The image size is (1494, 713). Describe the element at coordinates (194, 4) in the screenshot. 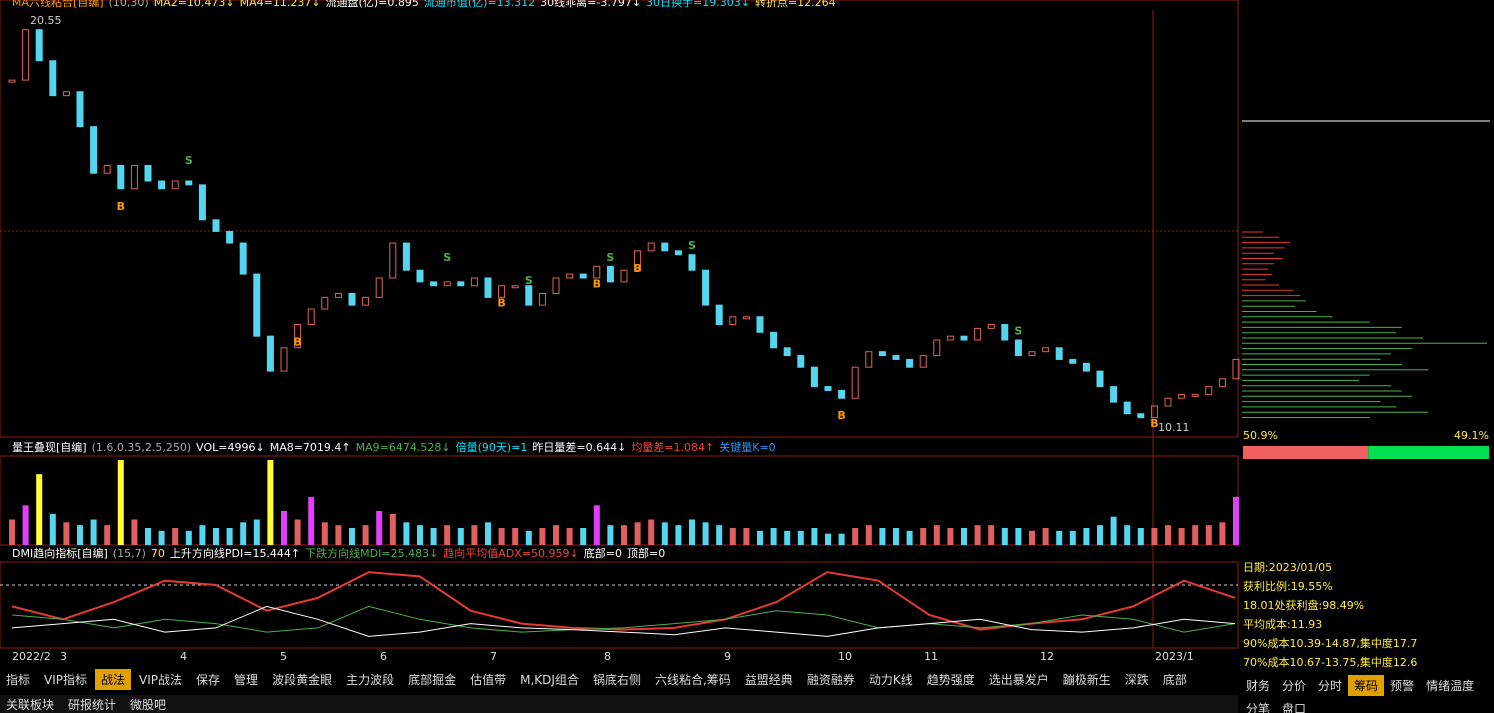

I see `indicator-item: MA2=10.473↓` at that location.